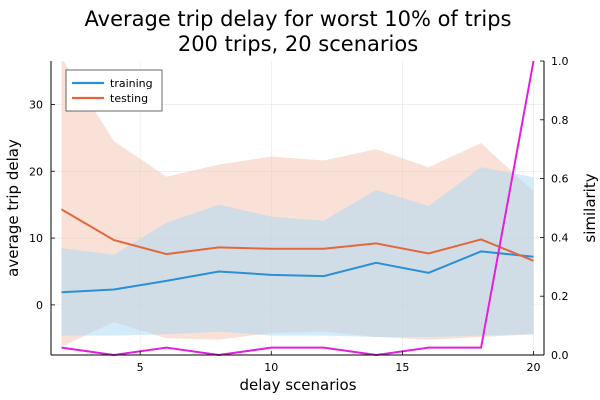 Image resolution: width=600 pixels, height=400 pixels. I want to click on x-tick-label: 15, so click(402, 367).